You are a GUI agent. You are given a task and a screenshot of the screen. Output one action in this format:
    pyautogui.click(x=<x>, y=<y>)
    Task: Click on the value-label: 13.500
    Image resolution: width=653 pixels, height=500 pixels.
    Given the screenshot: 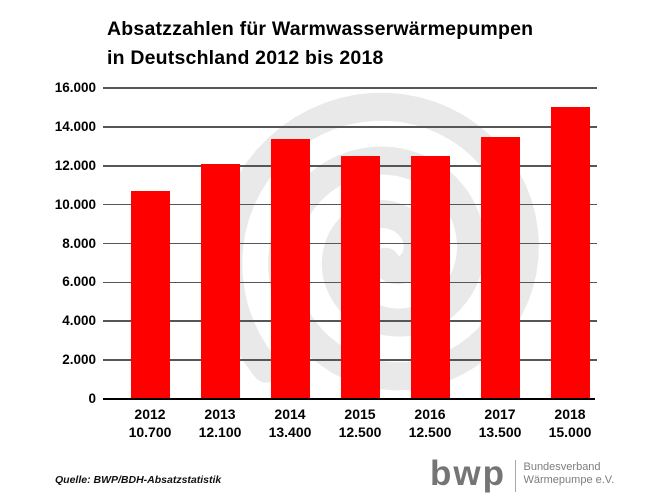 What is the action you would take?
    pyautogui.click(x=500, y=431)
    